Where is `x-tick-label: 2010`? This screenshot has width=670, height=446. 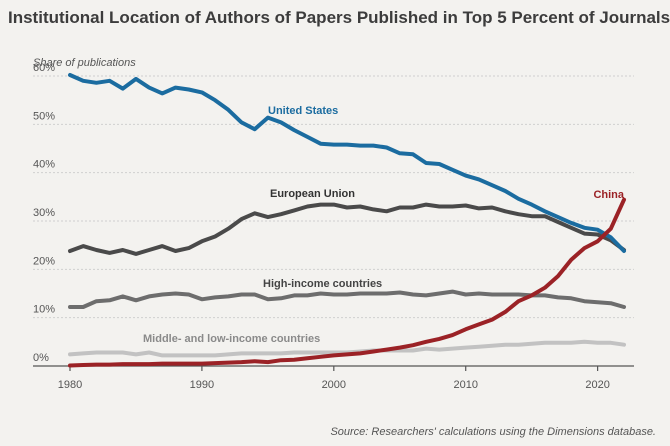 x-tick-label: 2010 is located at coordinates (465, 385).